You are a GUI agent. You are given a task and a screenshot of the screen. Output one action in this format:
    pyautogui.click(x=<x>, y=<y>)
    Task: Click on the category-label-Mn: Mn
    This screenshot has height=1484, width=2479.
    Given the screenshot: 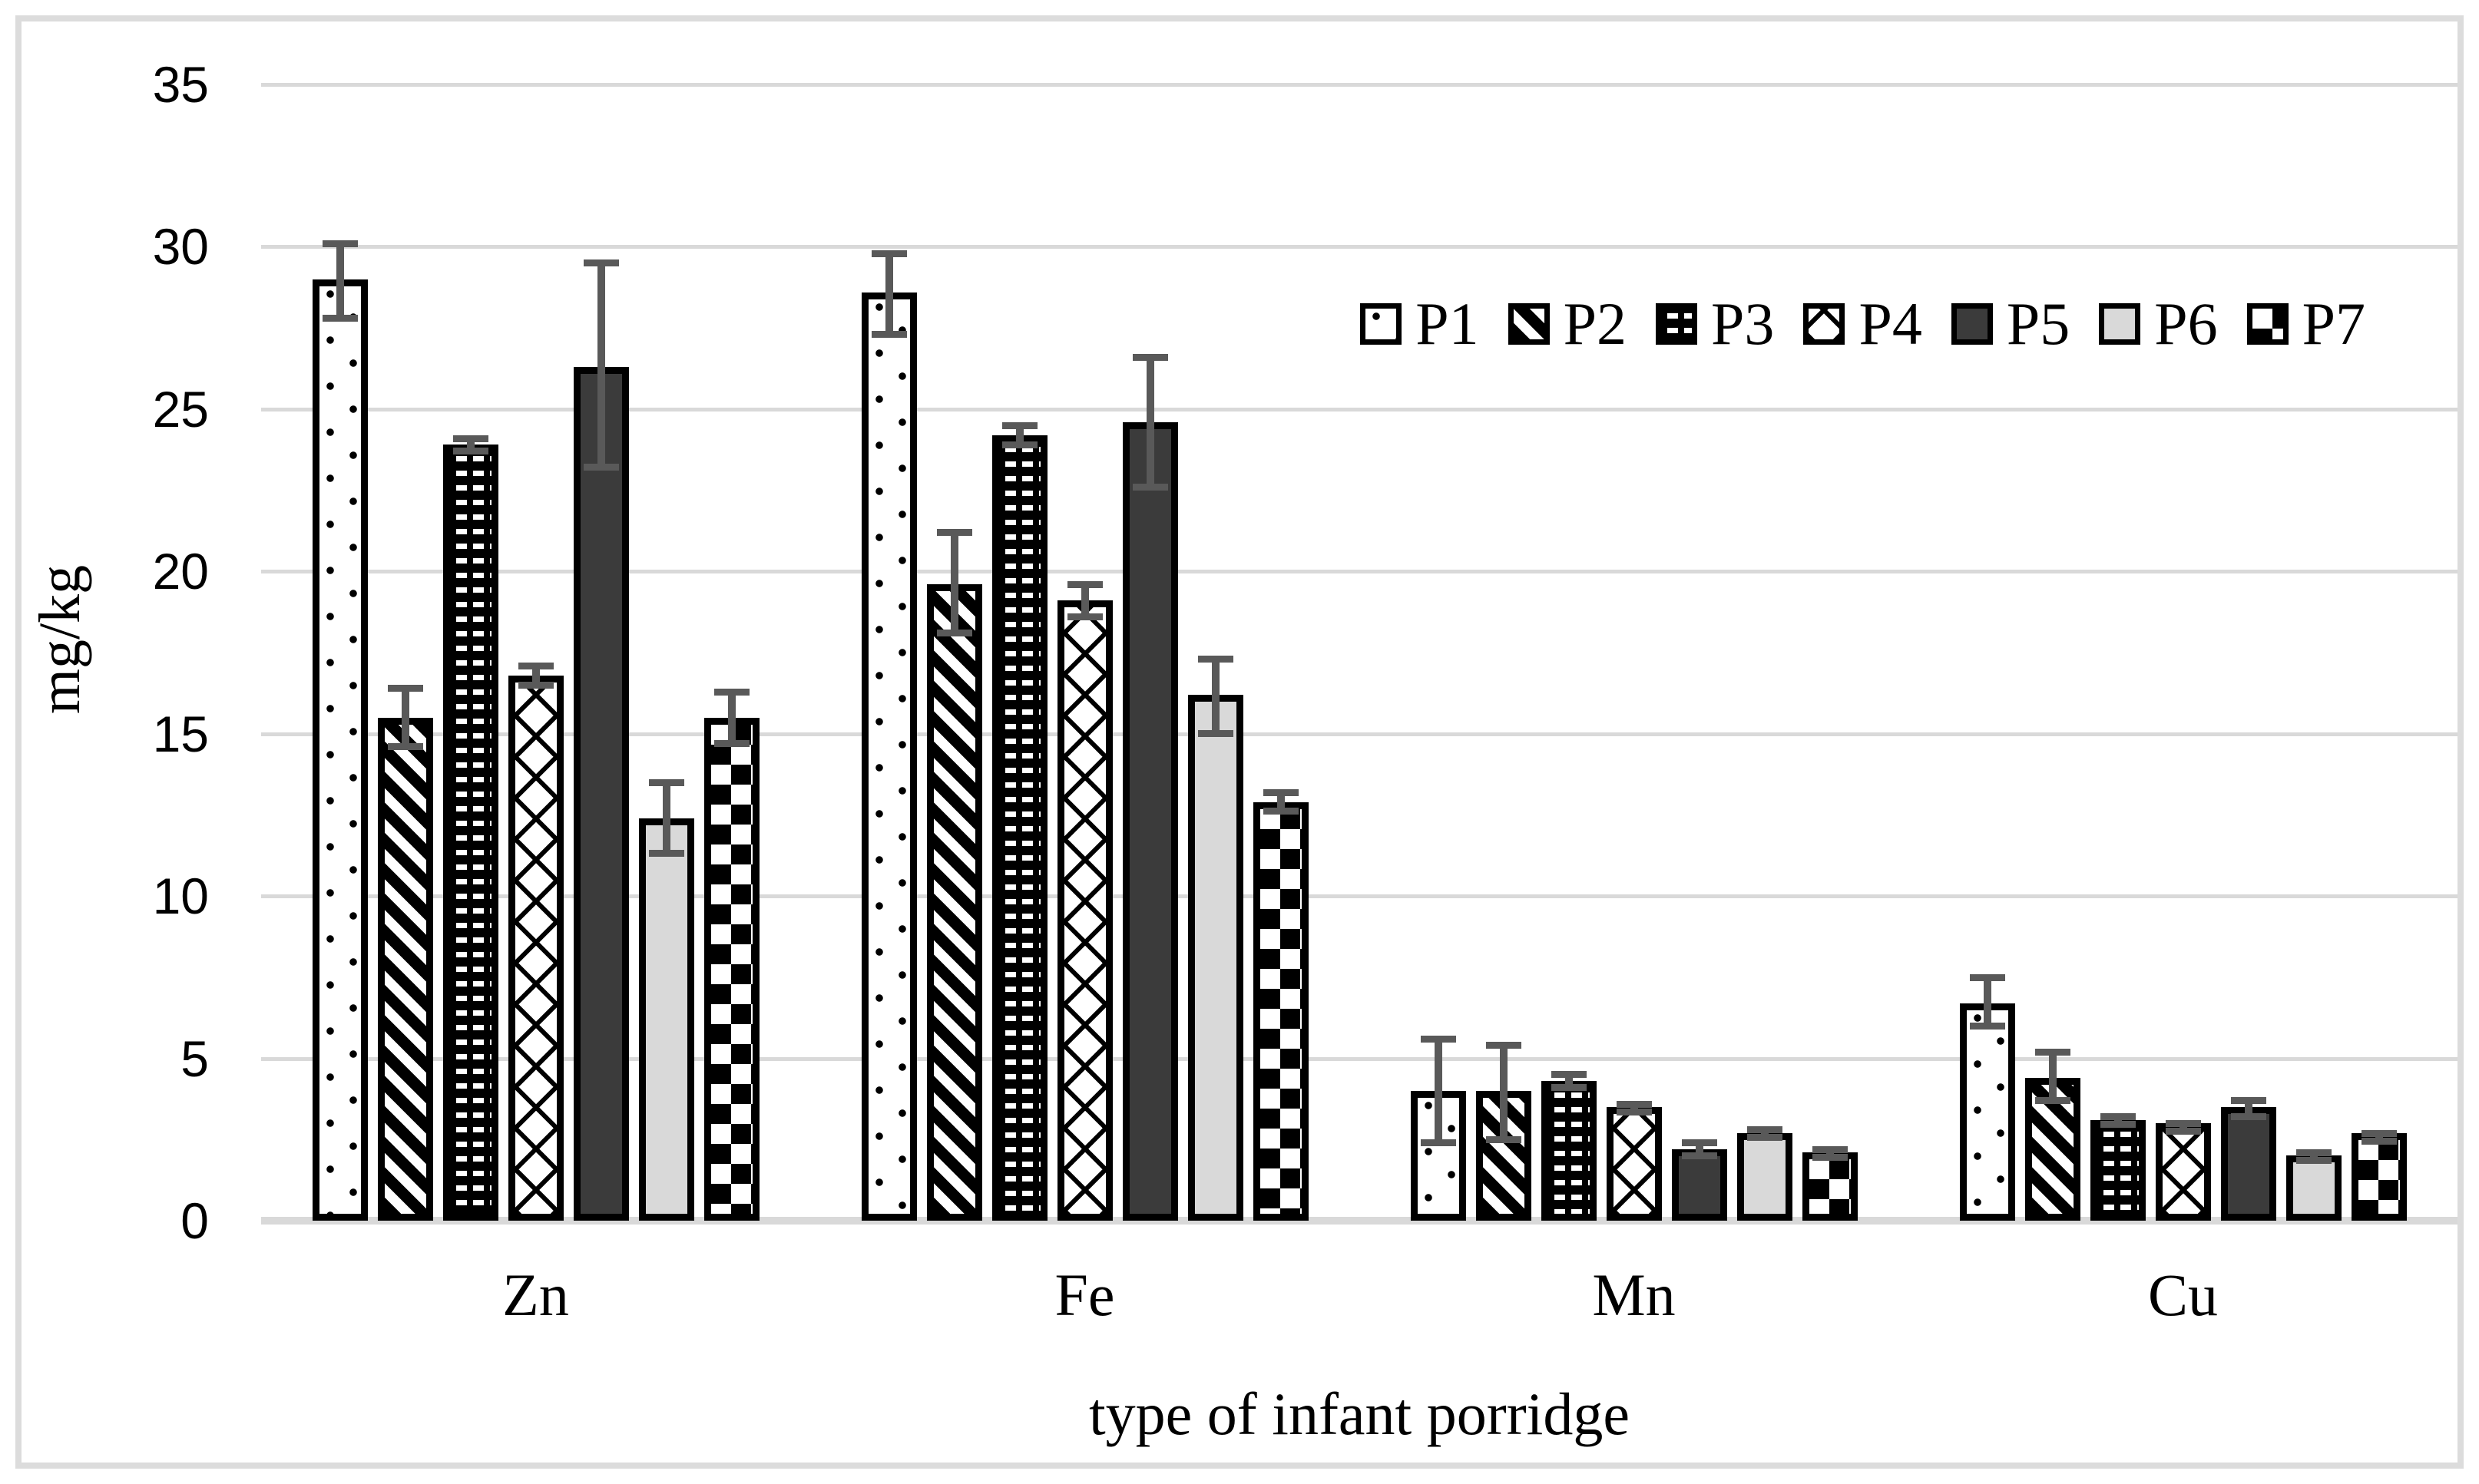 What is the action you would take?
    pyautogui.click(x=1634, y=1294)
    